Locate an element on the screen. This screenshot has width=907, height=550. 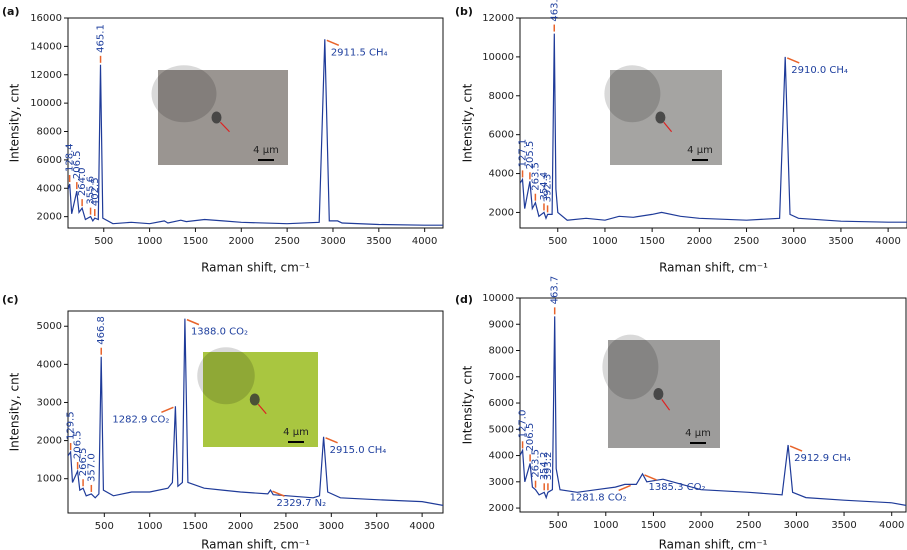
peak-label: 1282.9 CO₂ is located at coordinates (140, 419).